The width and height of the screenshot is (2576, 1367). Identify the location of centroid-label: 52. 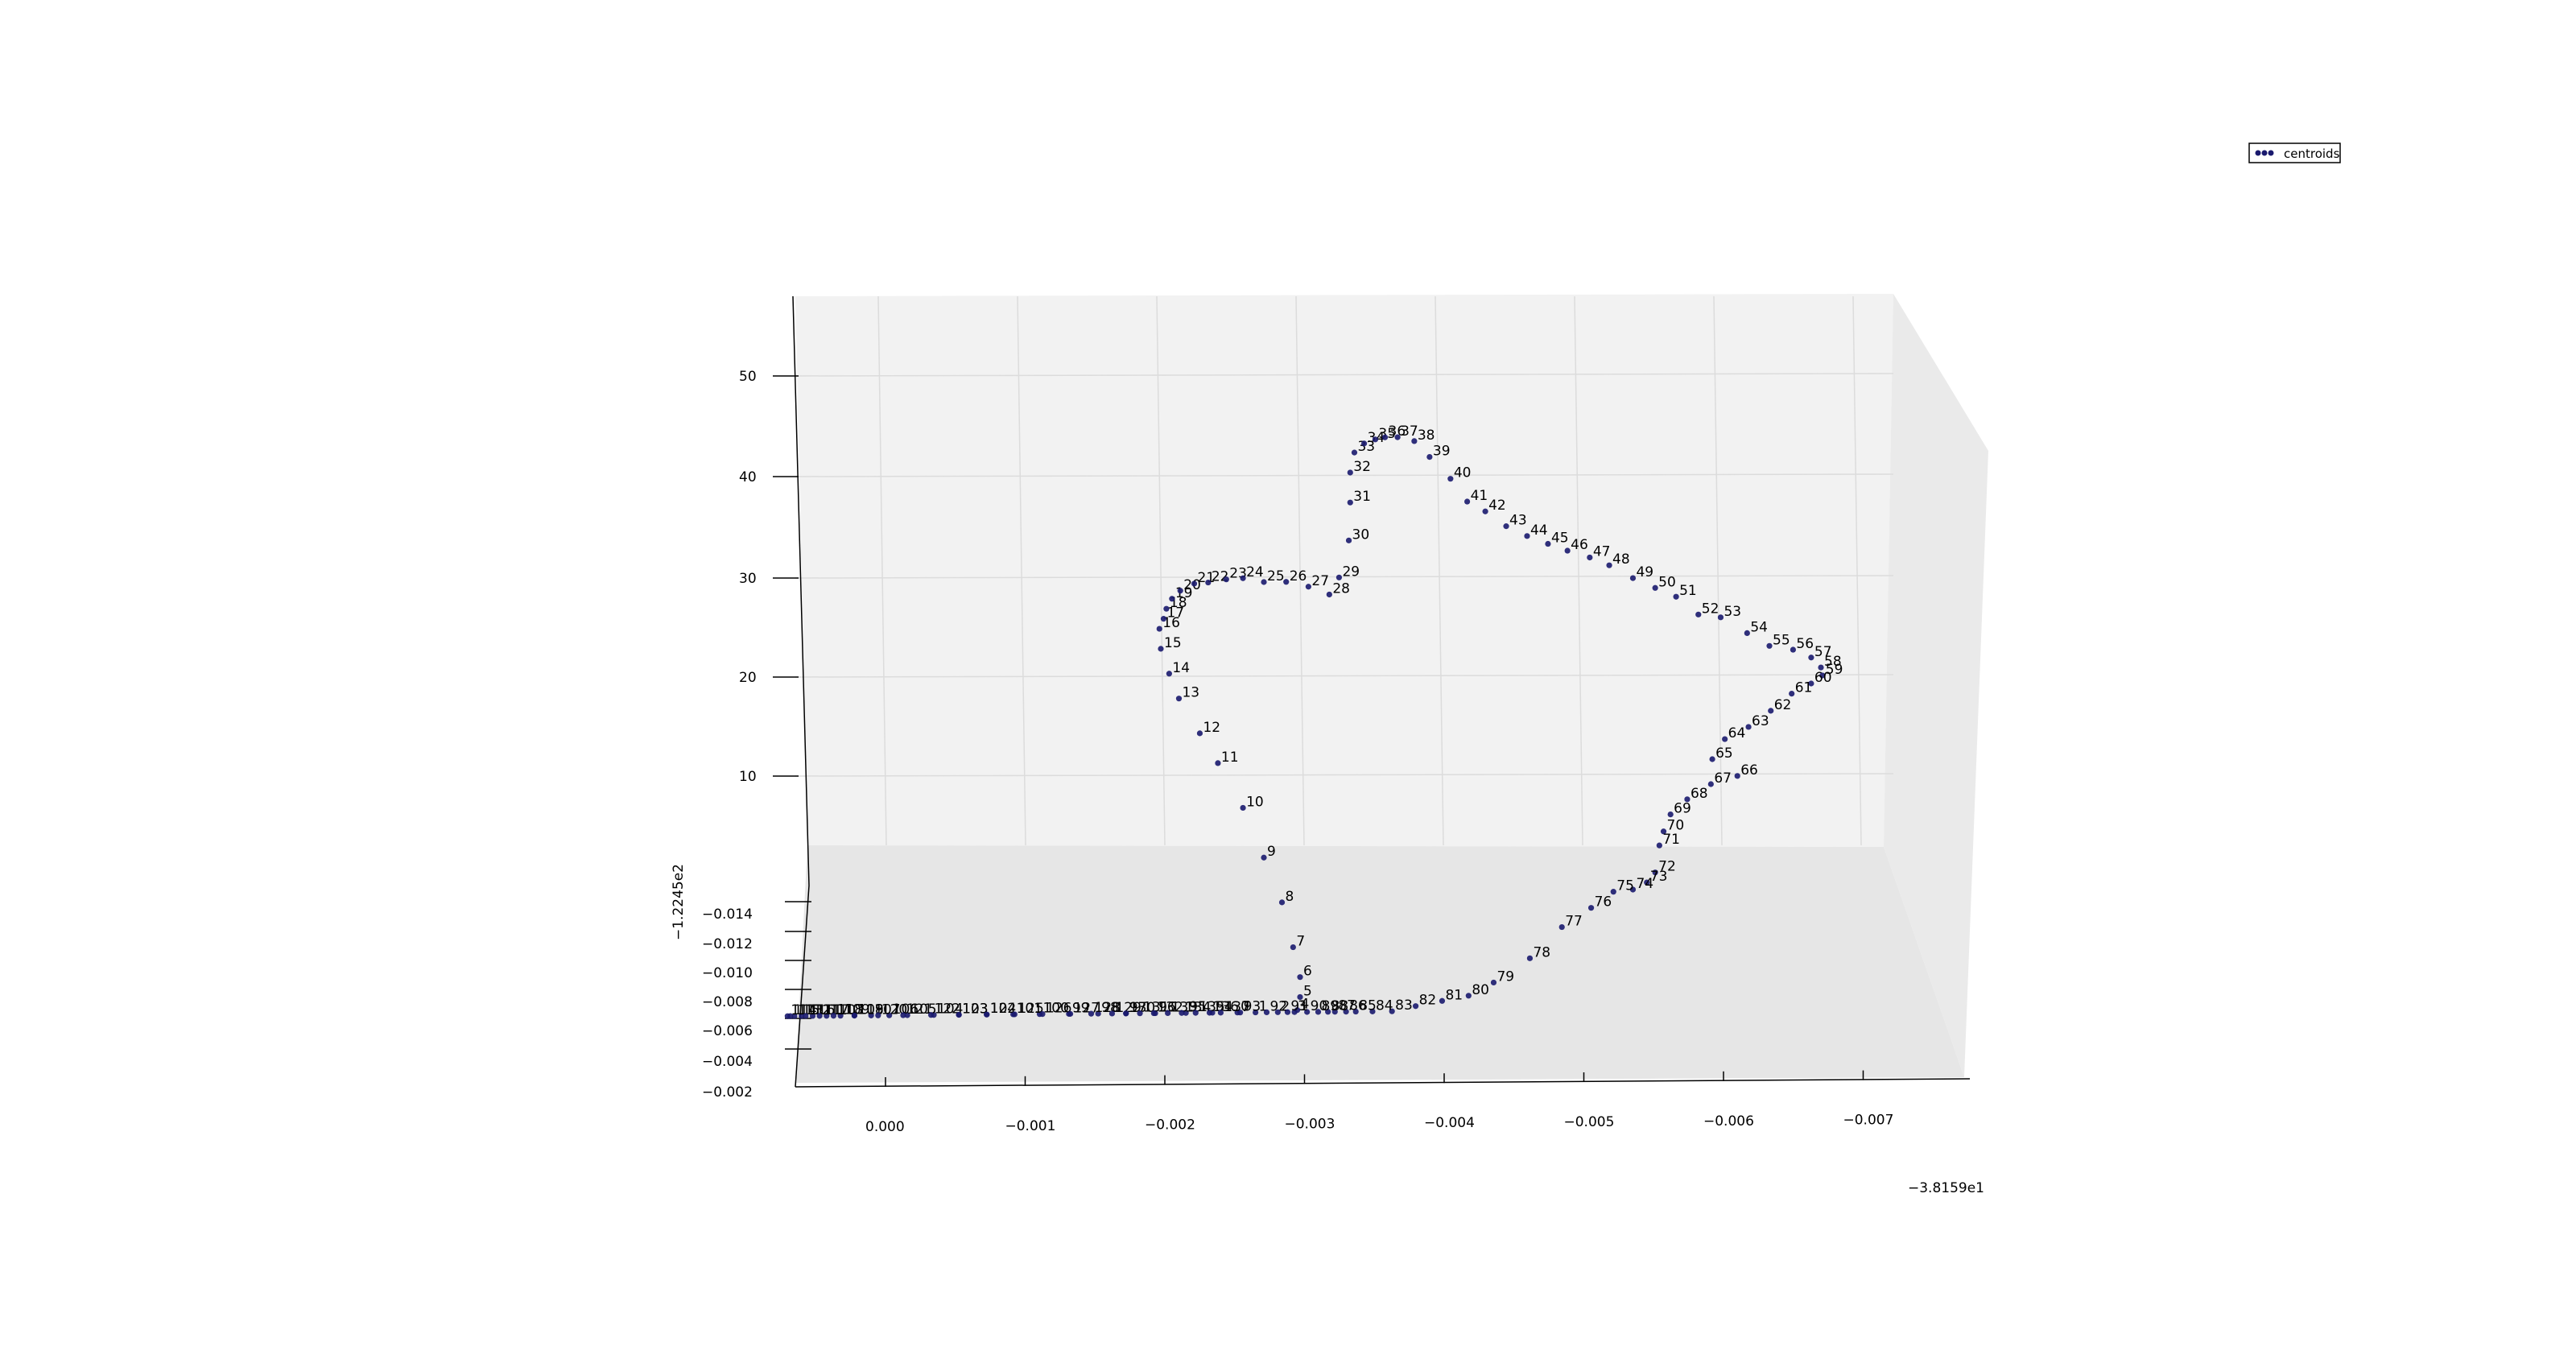
(1710, 609).